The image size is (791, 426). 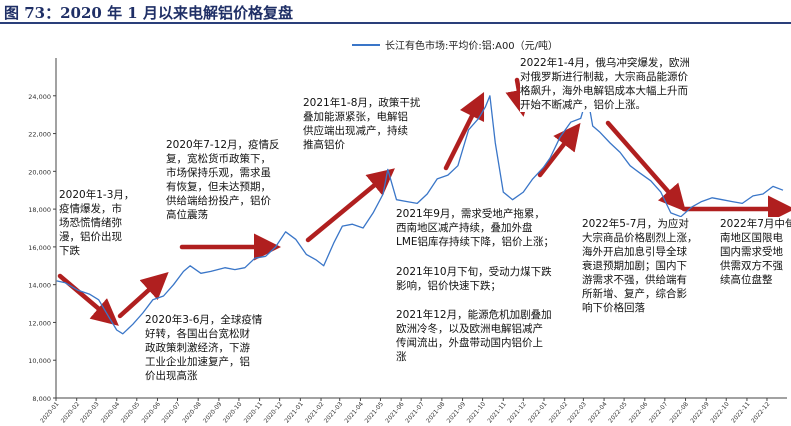 What do you see at coordinates (90, 413) in the screenshot?
I see `x-tick-label: 2020-03` at bounding box center [90, 413].